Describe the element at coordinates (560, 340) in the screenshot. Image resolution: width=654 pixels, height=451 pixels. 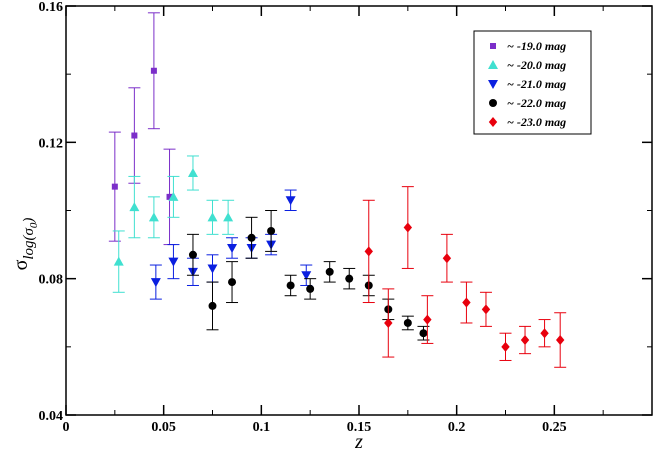
I see `data-point-s4-p10` at that location.